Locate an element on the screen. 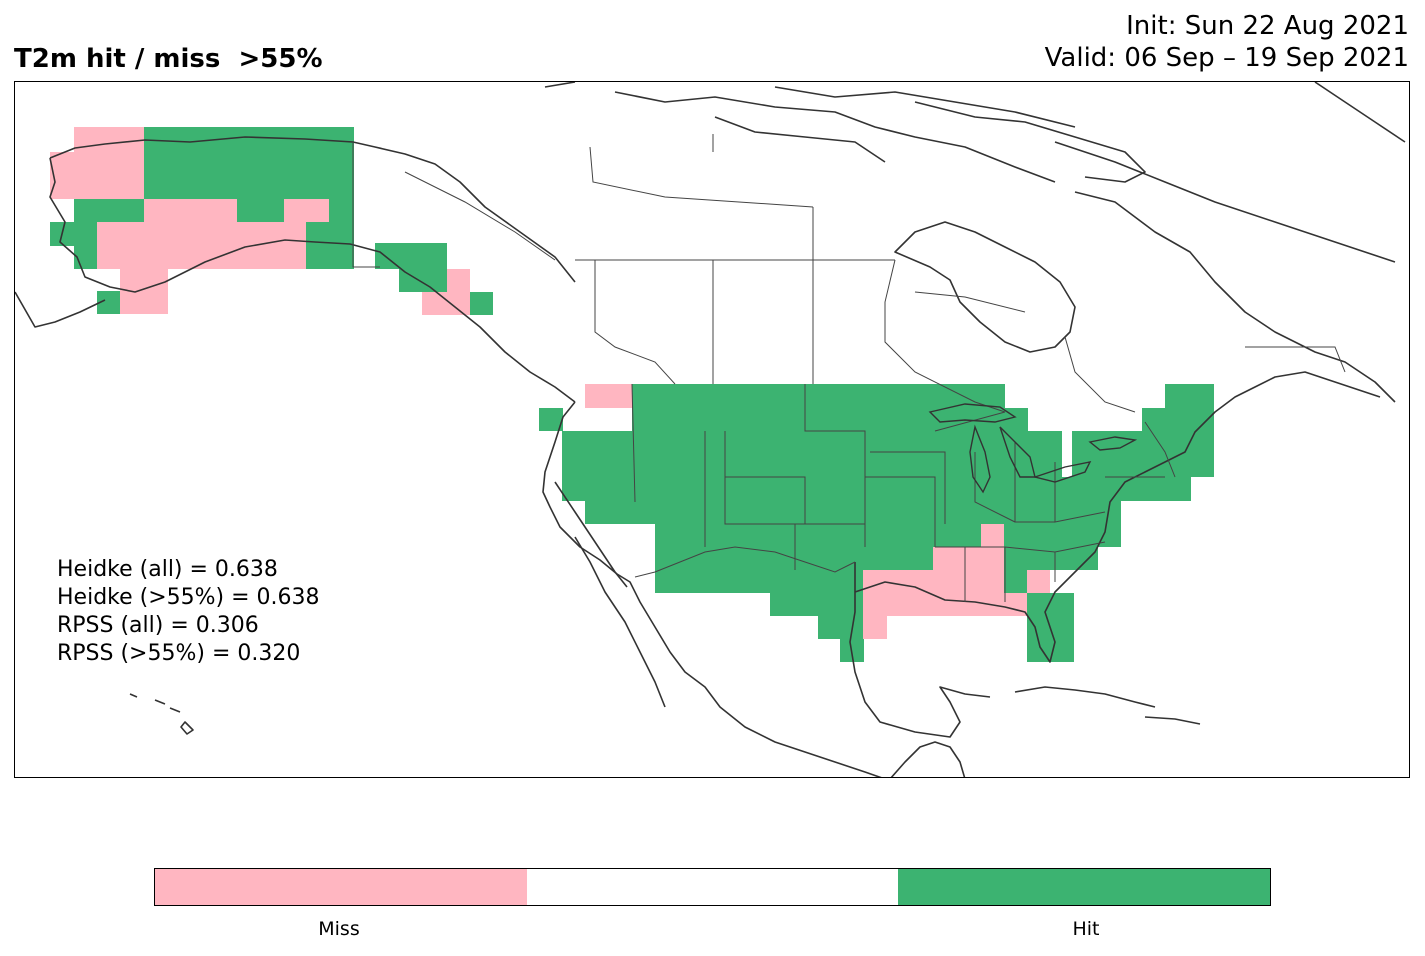 This screenshot has width=1425, height=956. colorbar-label-hit: Hit is located at coordinates (1086, 929).